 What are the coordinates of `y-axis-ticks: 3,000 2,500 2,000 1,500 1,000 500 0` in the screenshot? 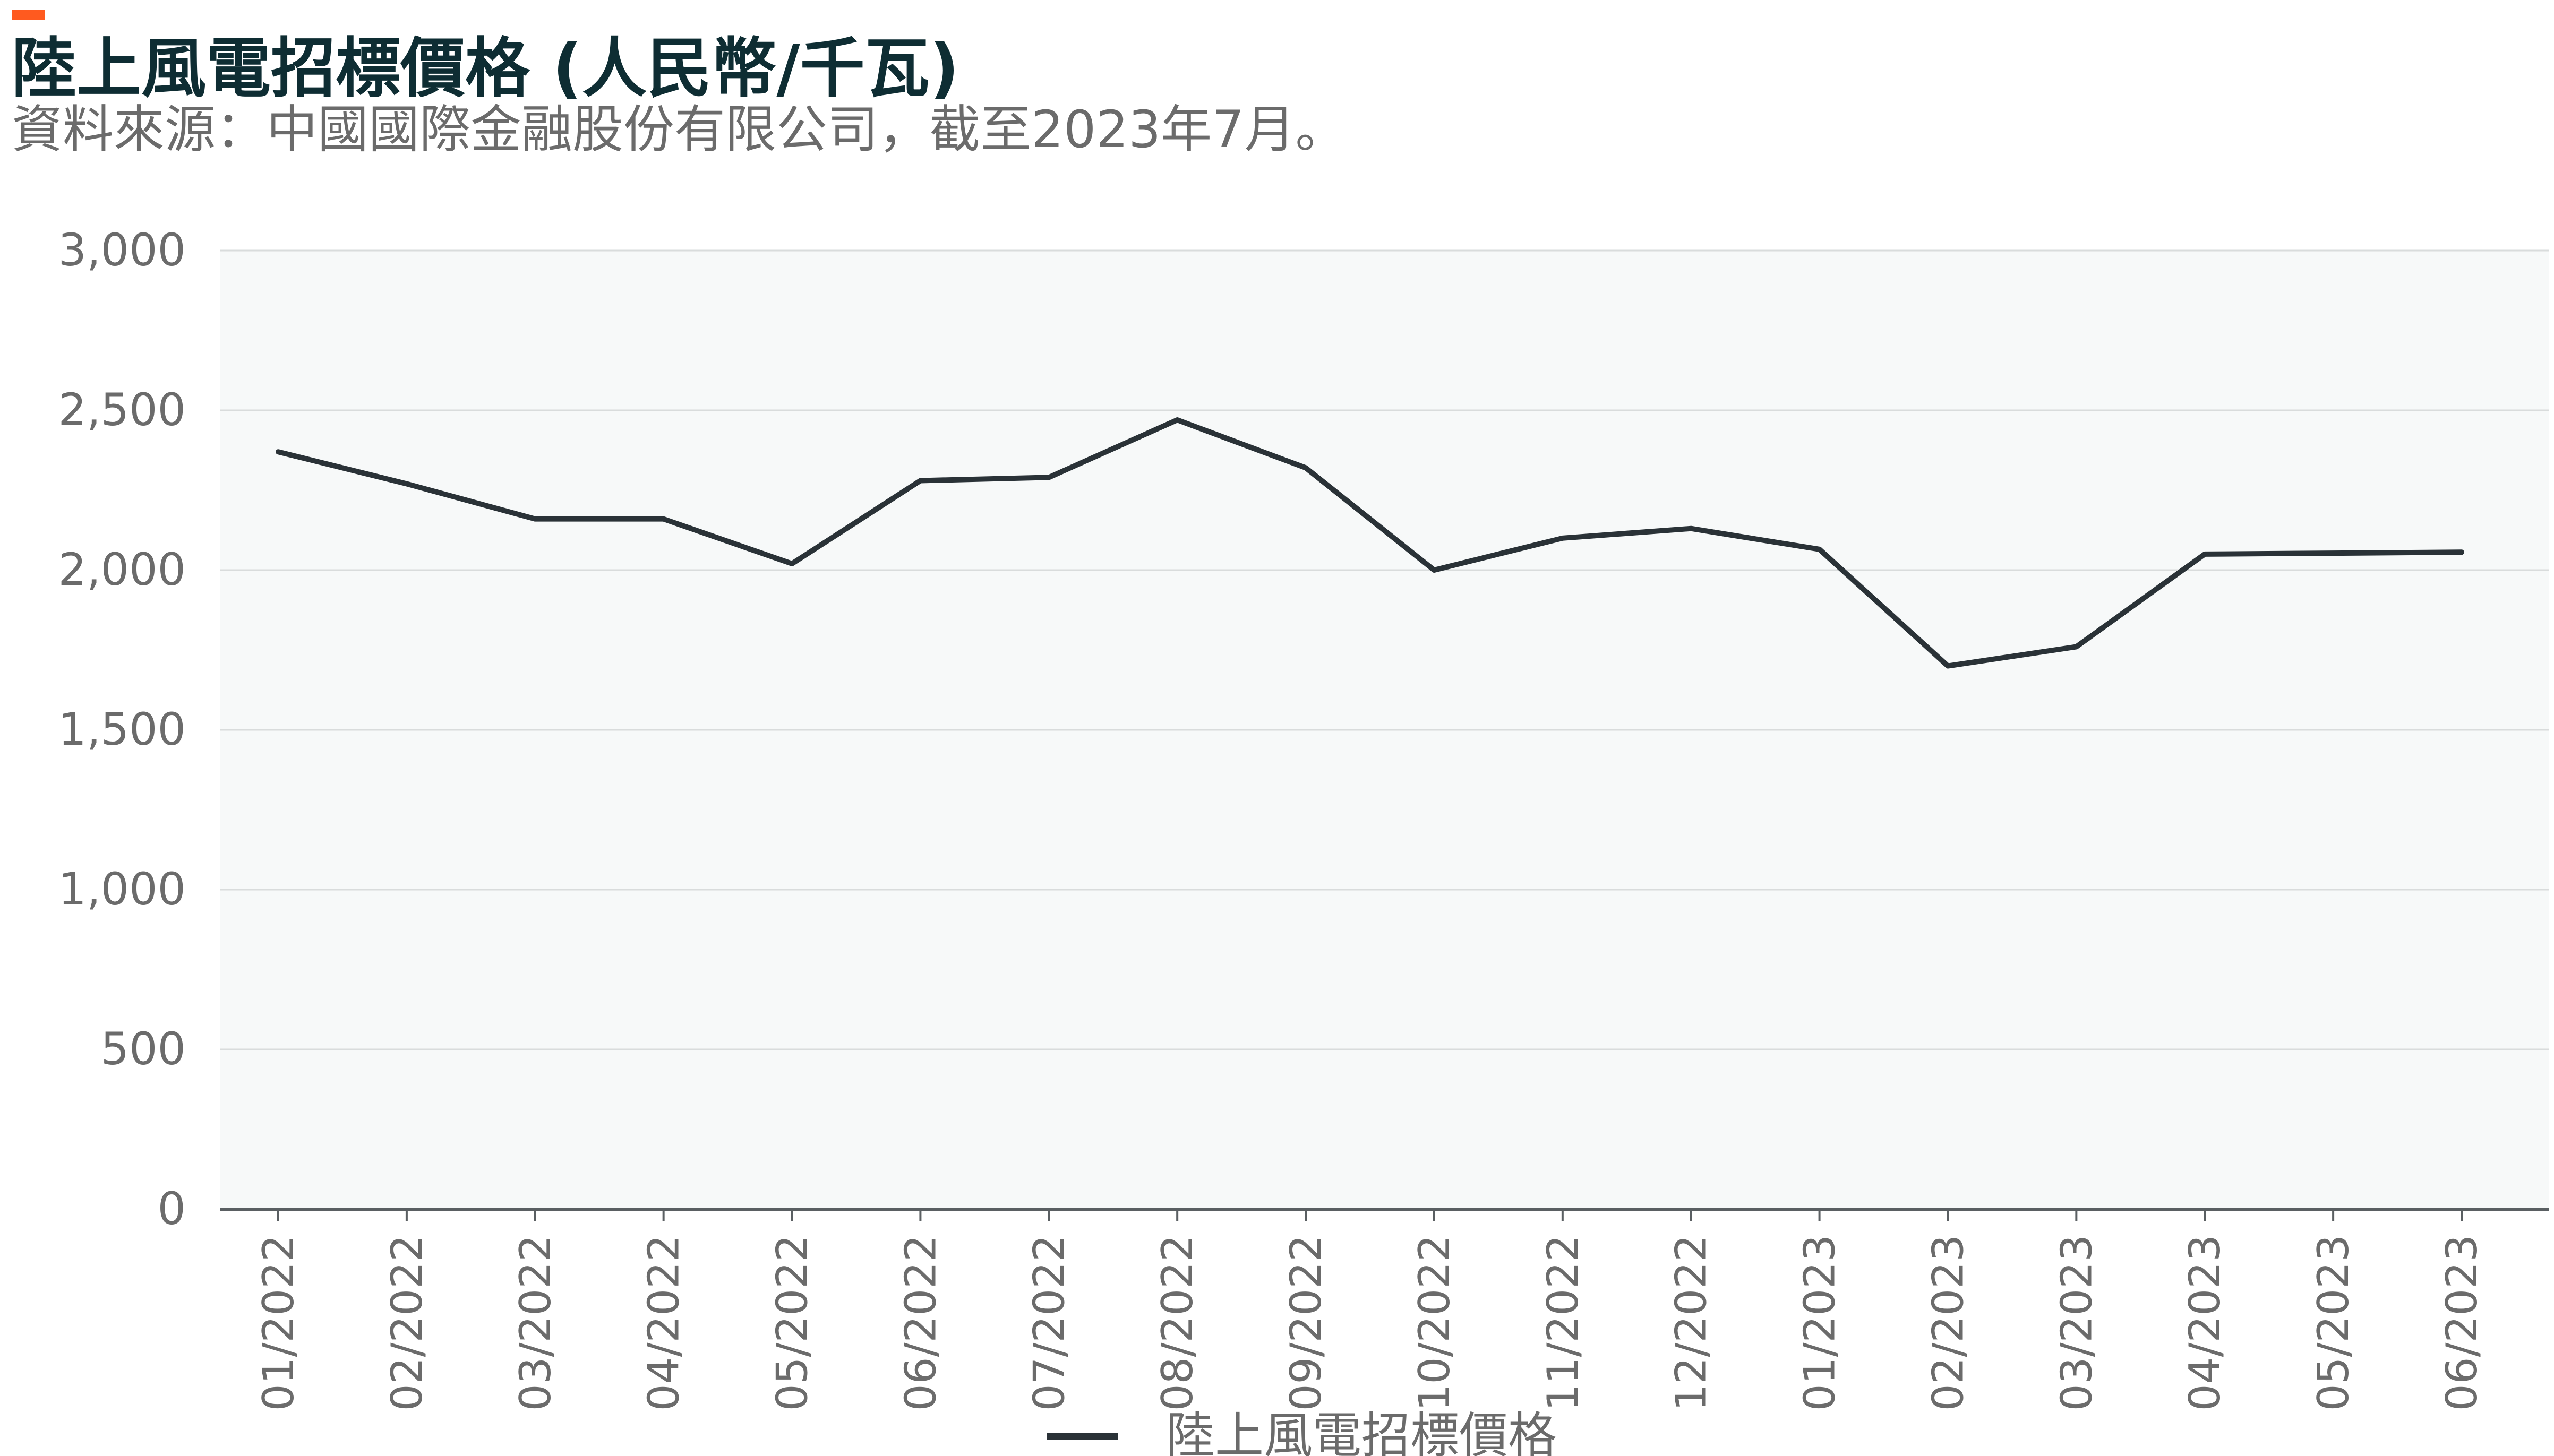 It's located at (122, 730).